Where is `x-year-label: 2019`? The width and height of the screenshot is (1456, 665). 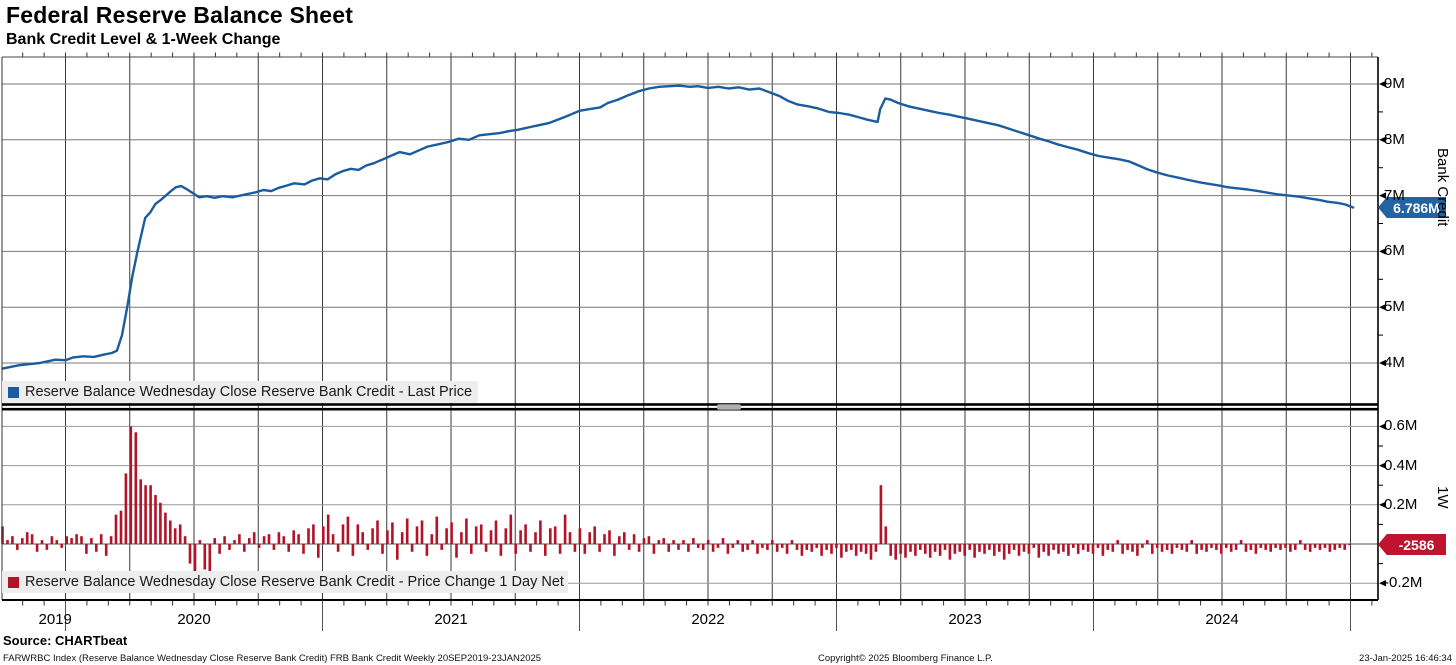 x-year-label: 2019 is located at coordinates (55, 619).